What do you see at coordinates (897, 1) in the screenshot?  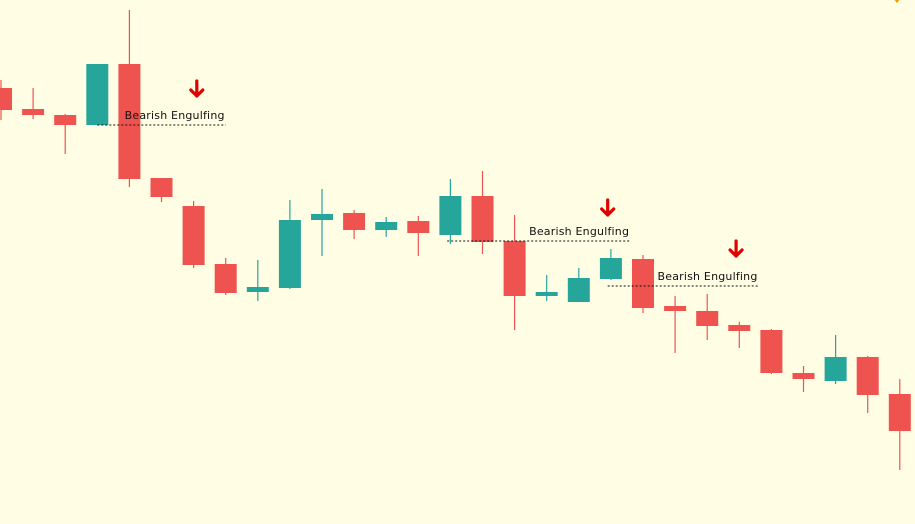 I see `corner-marker-icon` at bounding box center [897, 1].